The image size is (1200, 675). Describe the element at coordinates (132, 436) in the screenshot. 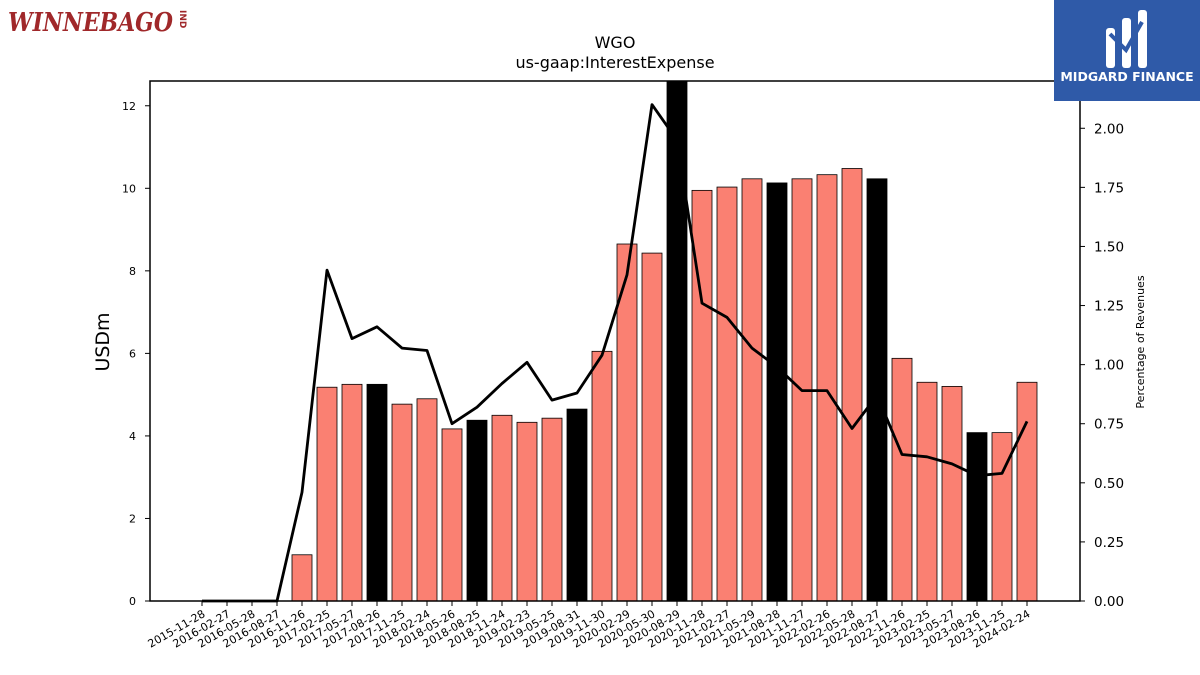

I see `y-tick-label: 4` at that location.